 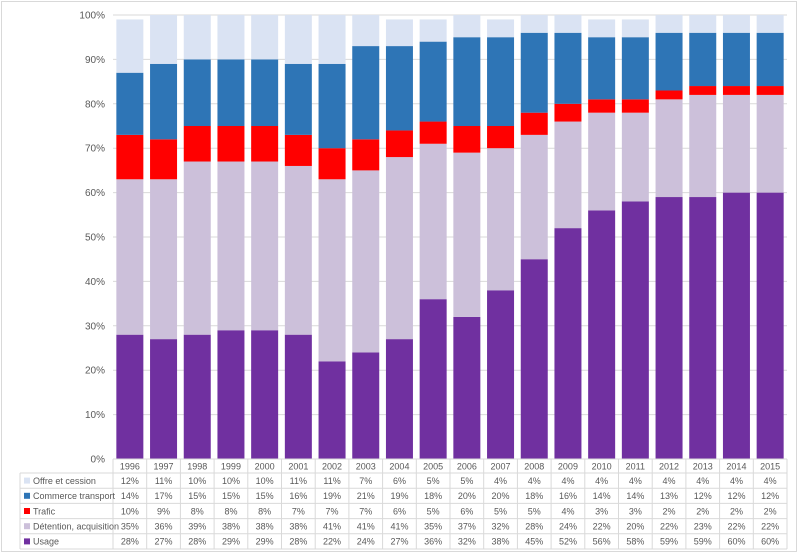 I want to click on y-tick-label: 10%, so click(x=95, y=415).